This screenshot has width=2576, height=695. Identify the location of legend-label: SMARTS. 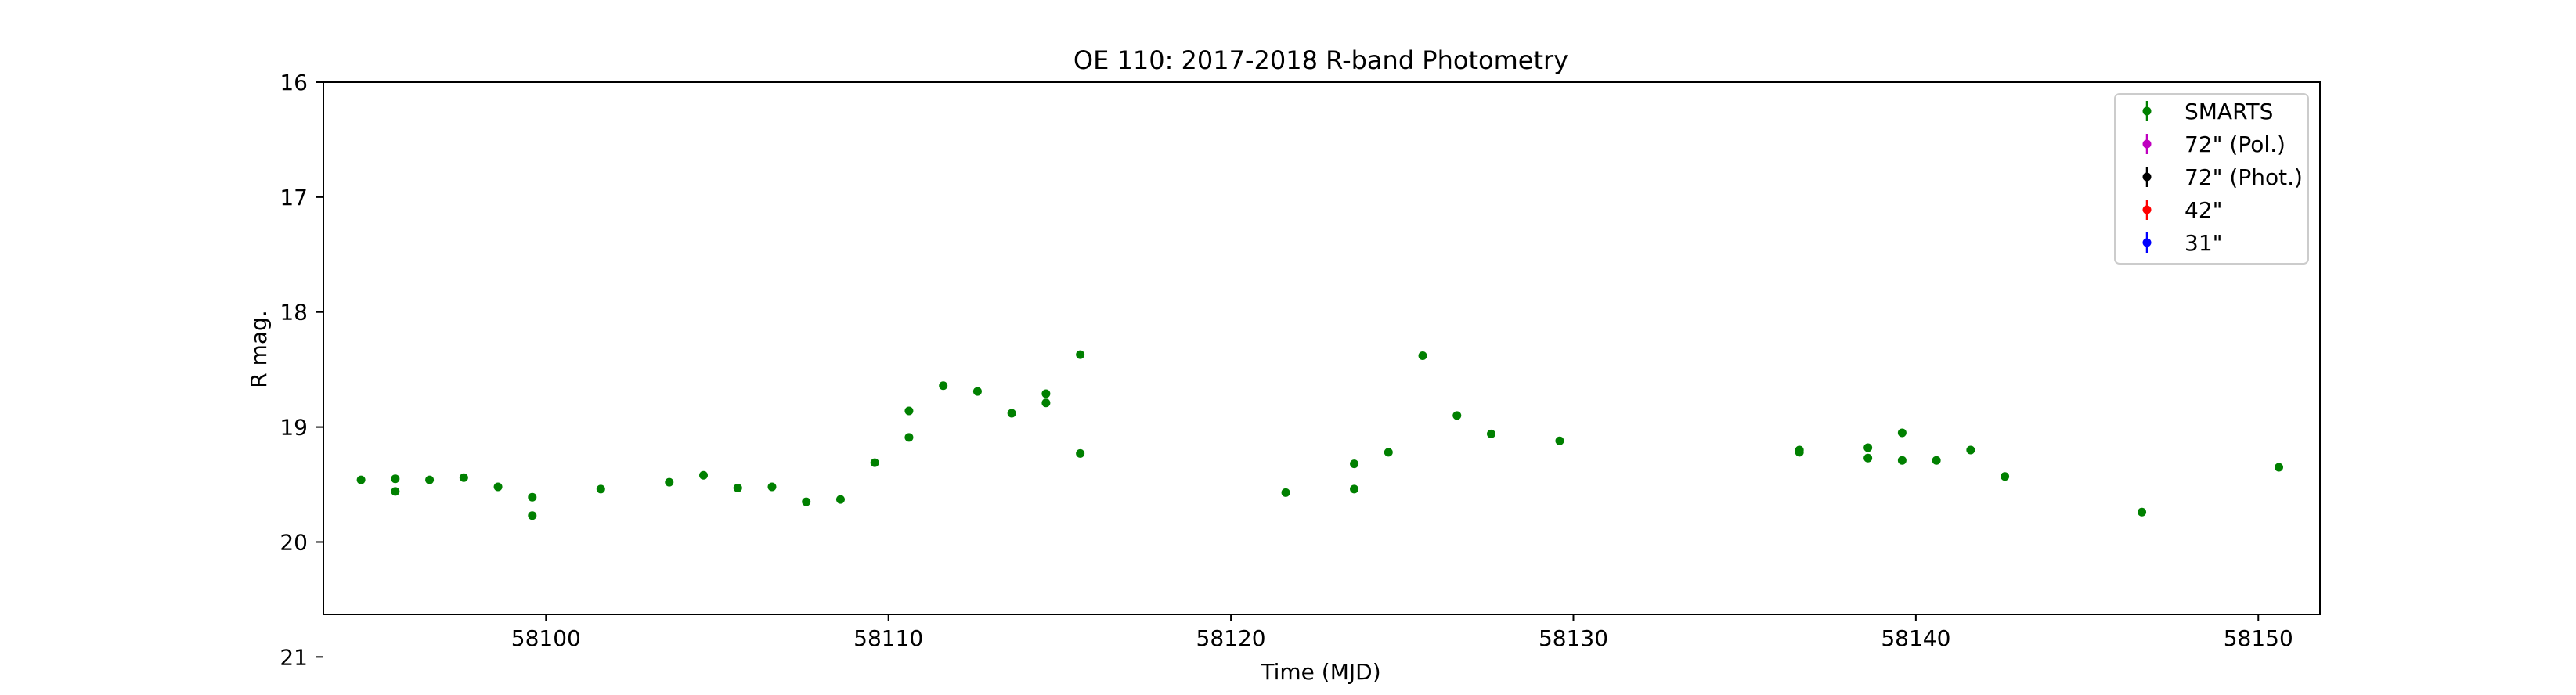
(2229, 112).